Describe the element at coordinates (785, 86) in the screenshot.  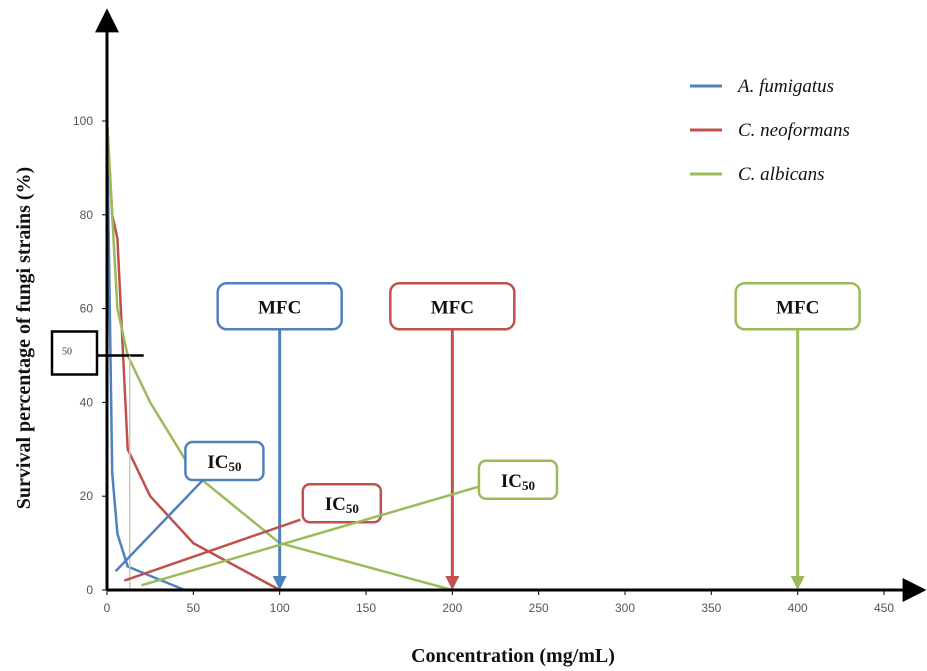
I see `legend-label-1: A. fumigatus` at that location.